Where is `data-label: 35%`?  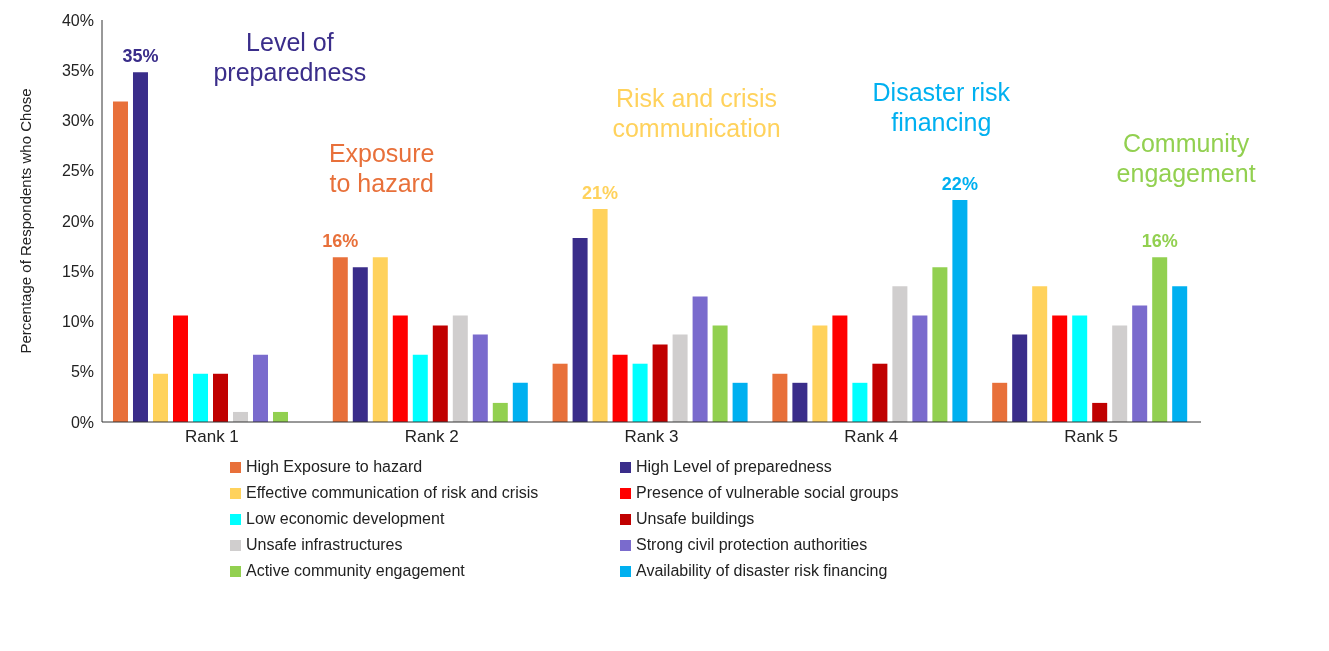
data-label: 35% is located at coordinates (140, 56).